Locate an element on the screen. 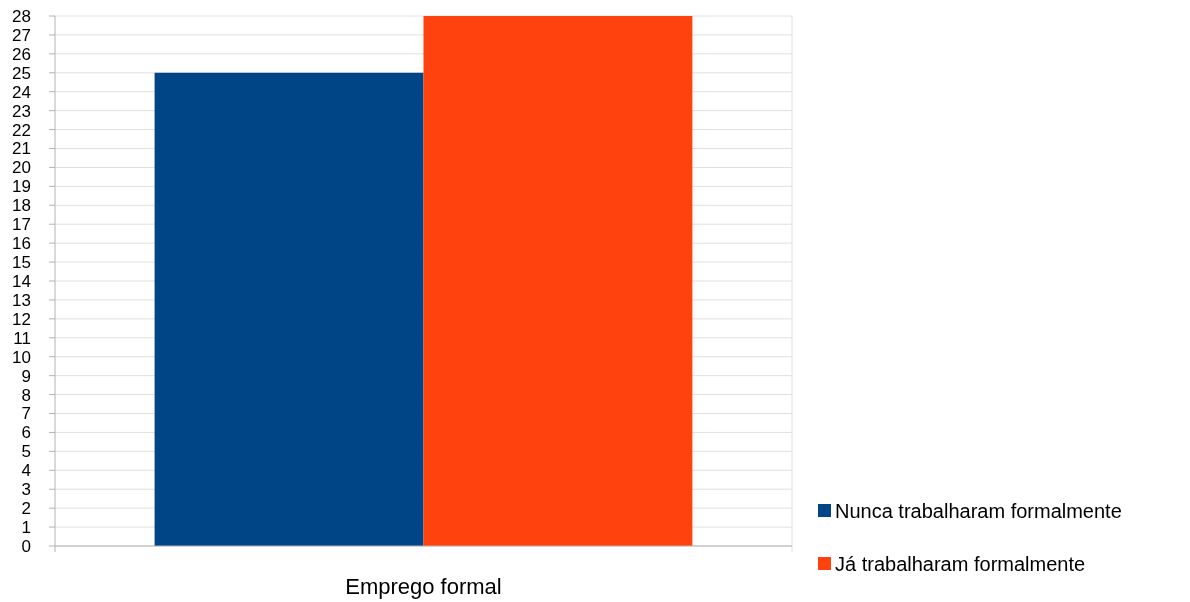 This screenshot has width=1190, height=602. y-tick-label: 11 is located at coordinates (22, 338).